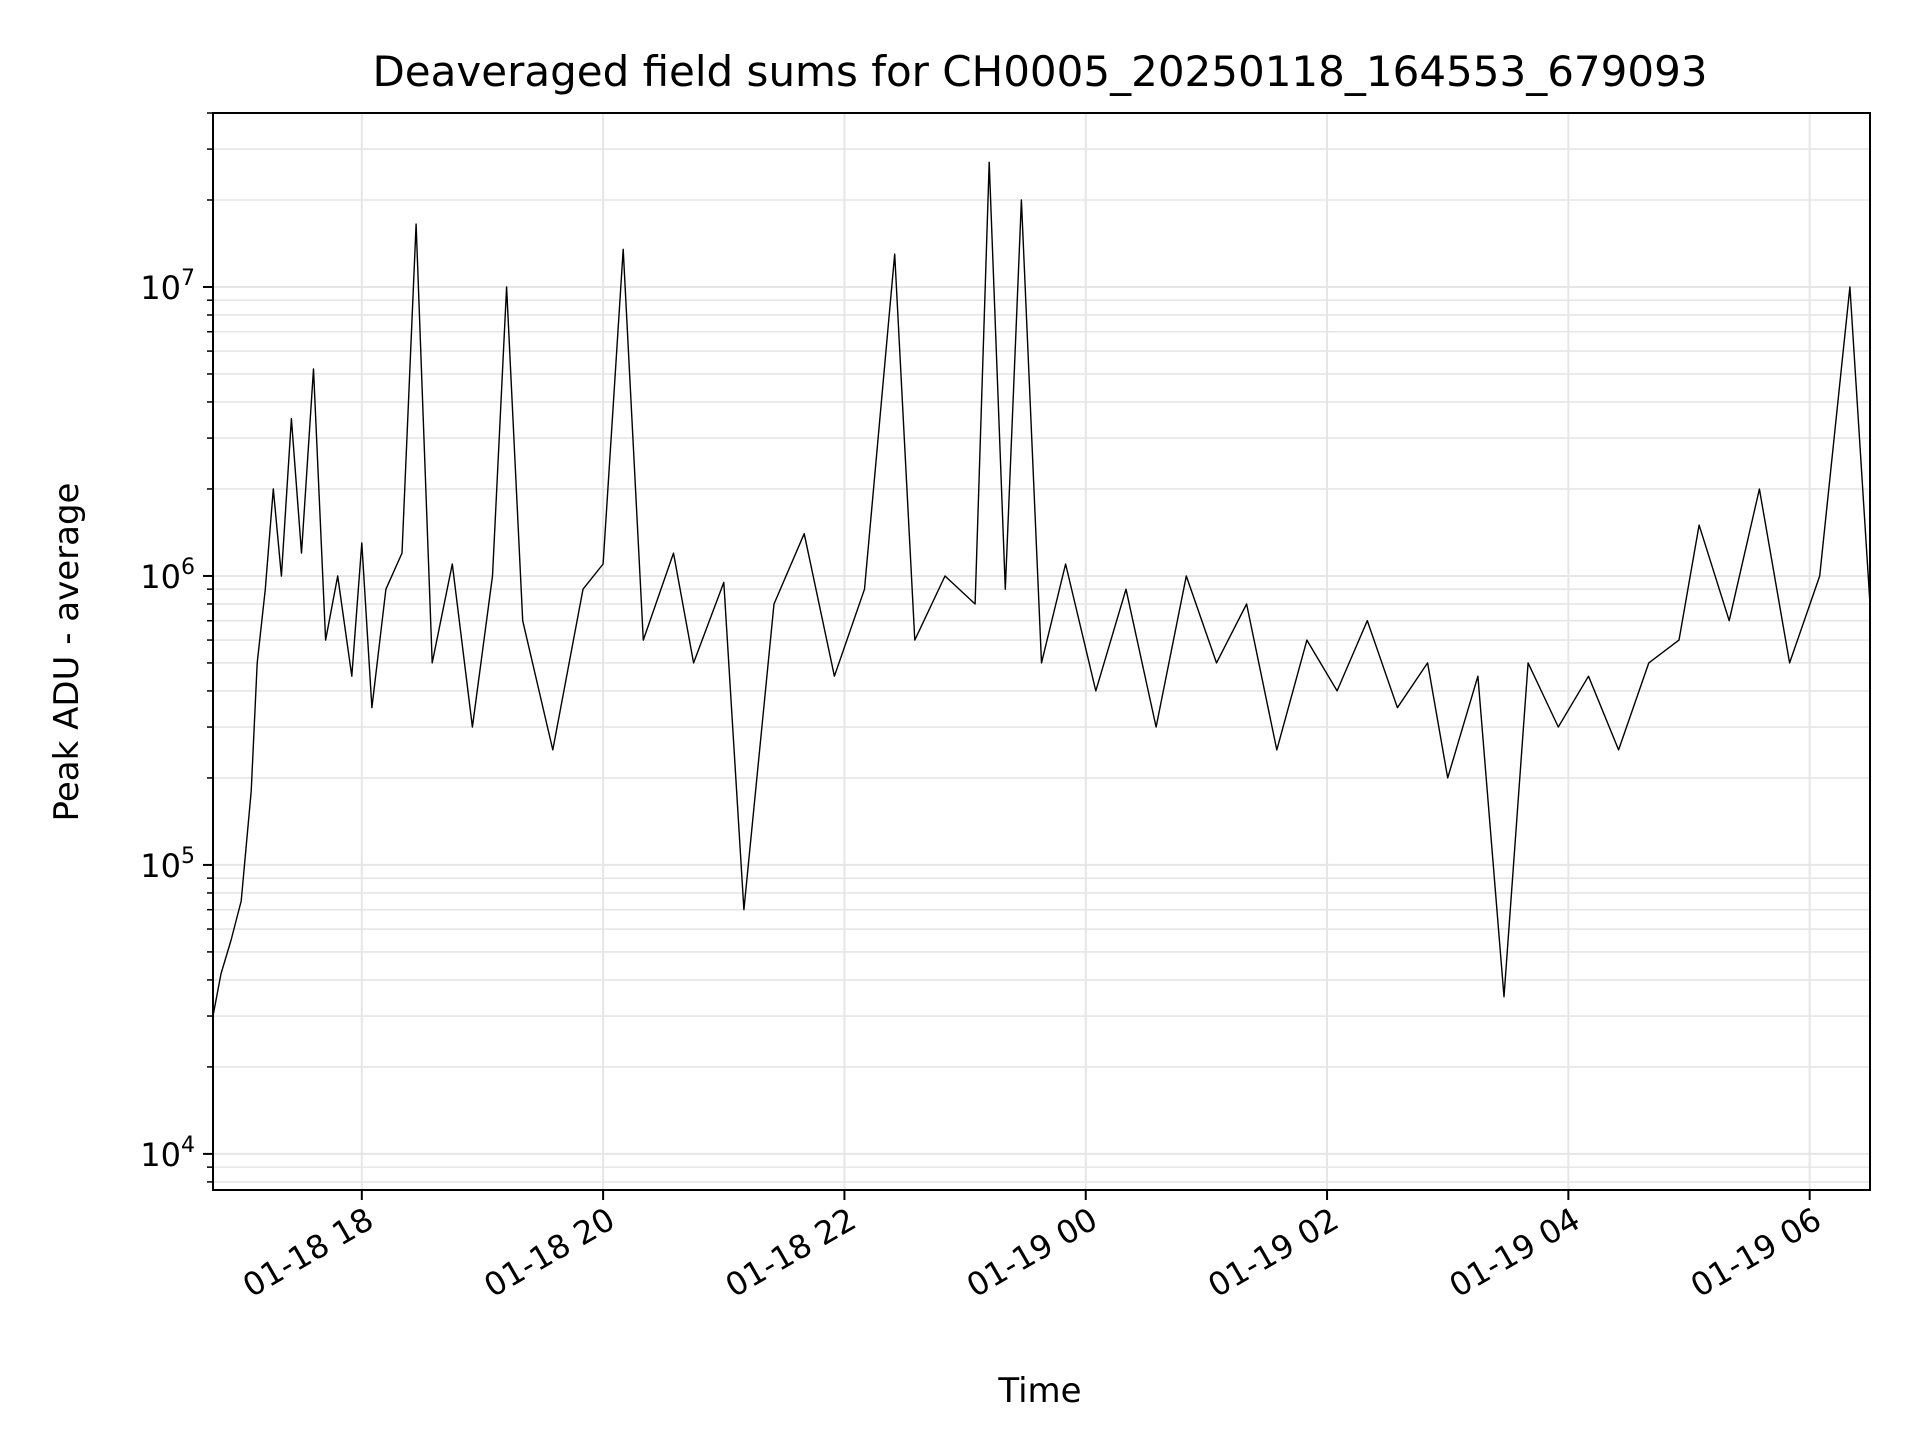 Image resolution: width=1920 pixels, height=1440 pixels. Describe the element at coordinates (167, 575) in the screenshot. I see `y-tick-label: 106` at that location.